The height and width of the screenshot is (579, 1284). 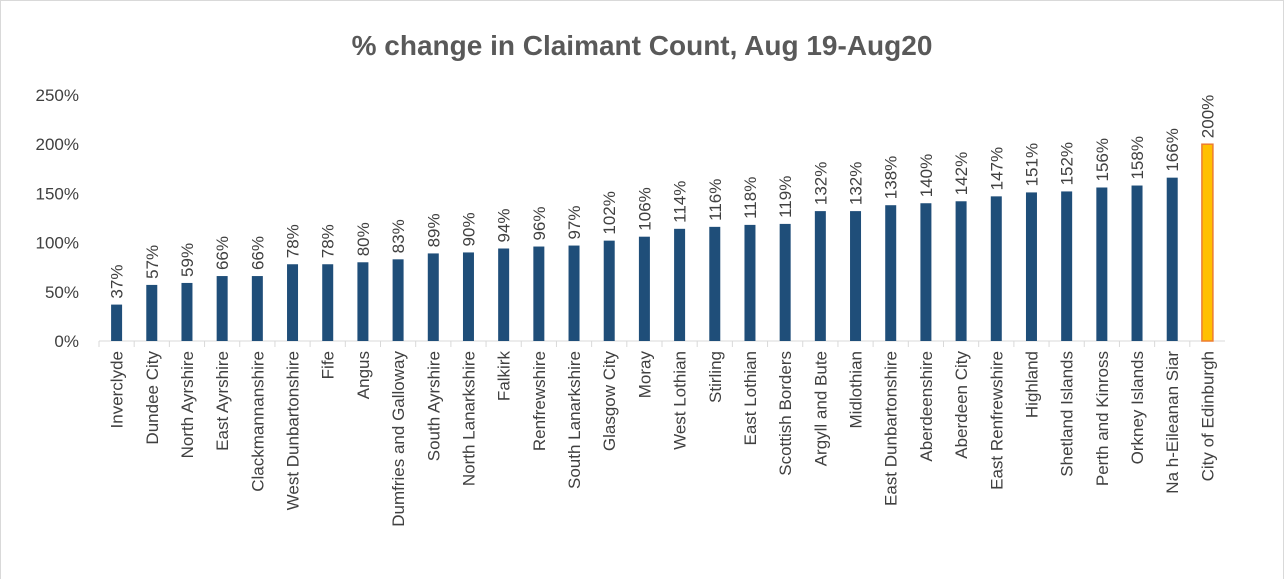 What do you see at coordinates (715, 200) in the screenshot?
I see `data-label: 116%` at bounding box center [715, 200].